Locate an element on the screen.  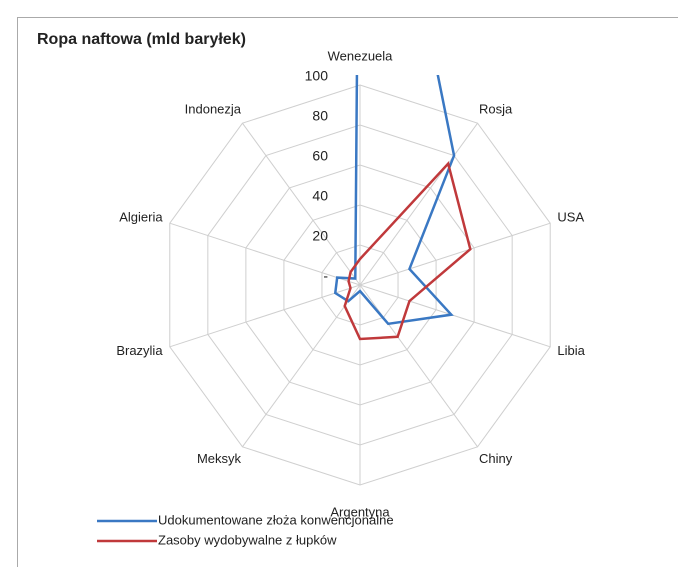
r-tick-label: 80 is located at coordinates (320, 116).